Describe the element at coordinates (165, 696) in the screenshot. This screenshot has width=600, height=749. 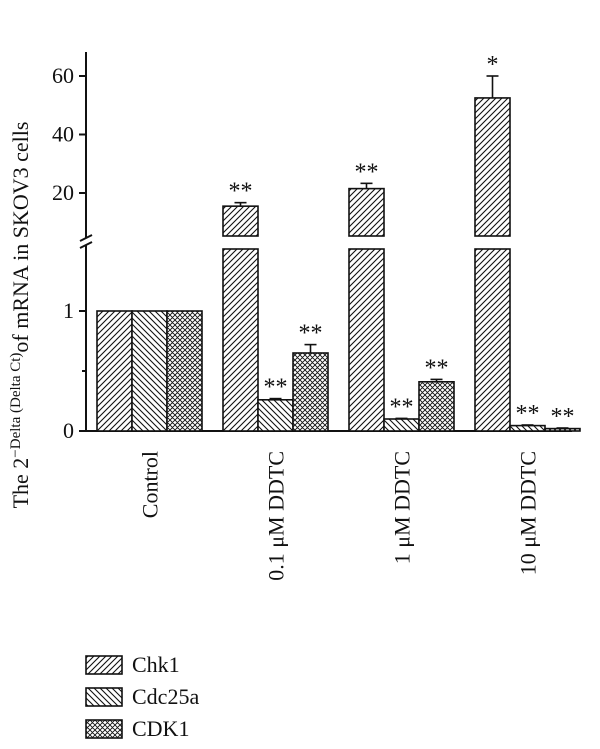
I see `legend-label-cdc25a: Cdc25a` at that location.